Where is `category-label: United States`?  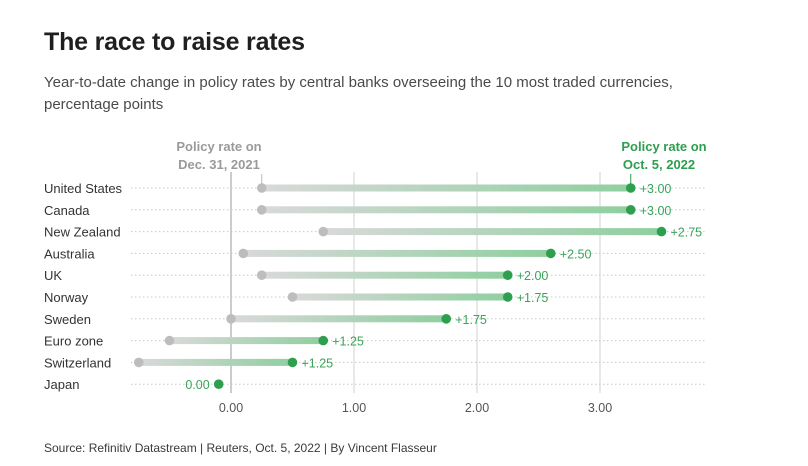 category-label: United States is located at coordinates (83, 188).